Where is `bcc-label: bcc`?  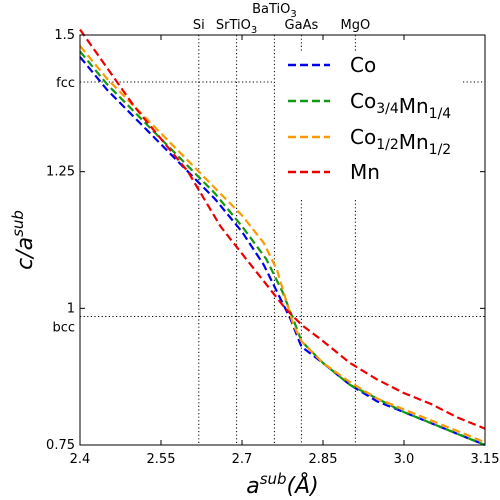
bcc-label: bcc is located at coordinates (63, 328).